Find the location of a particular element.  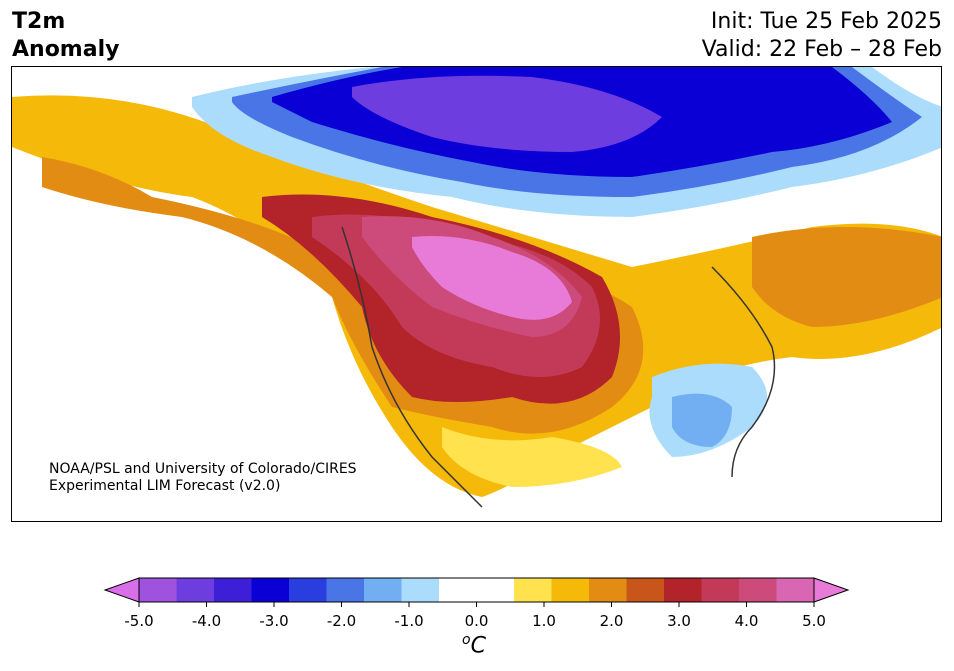

colorbar-unit: oC is located at coordinates (474, 645).